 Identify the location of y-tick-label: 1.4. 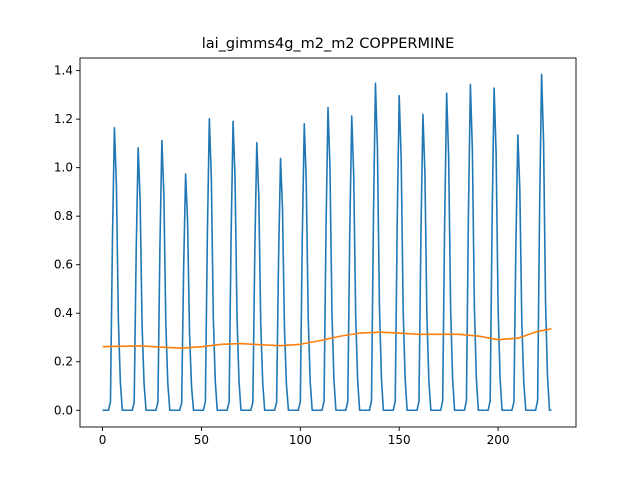
(63, 71).